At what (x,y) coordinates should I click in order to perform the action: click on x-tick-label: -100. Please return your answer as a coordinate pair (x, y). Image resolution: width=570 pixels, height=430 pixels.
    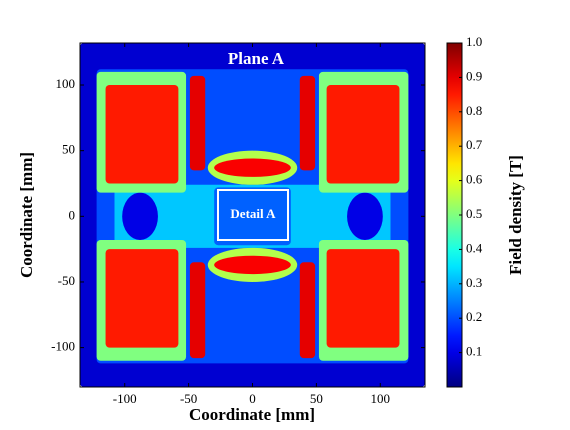
    Looking at the image, I should click on (125, 398).